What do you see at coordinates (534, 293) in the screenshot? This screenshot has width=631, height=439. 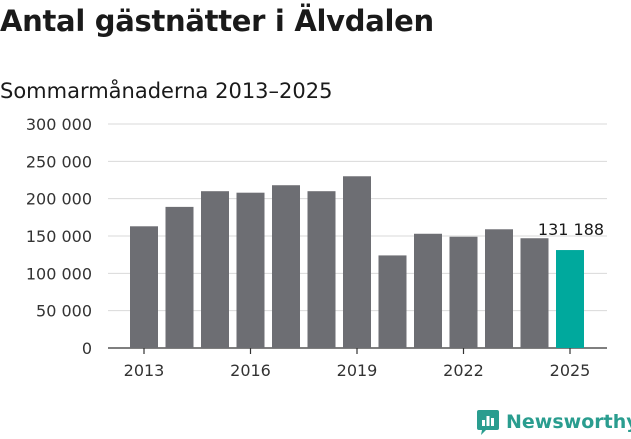 I see `bar-2024` at bounding box center [534, 293].